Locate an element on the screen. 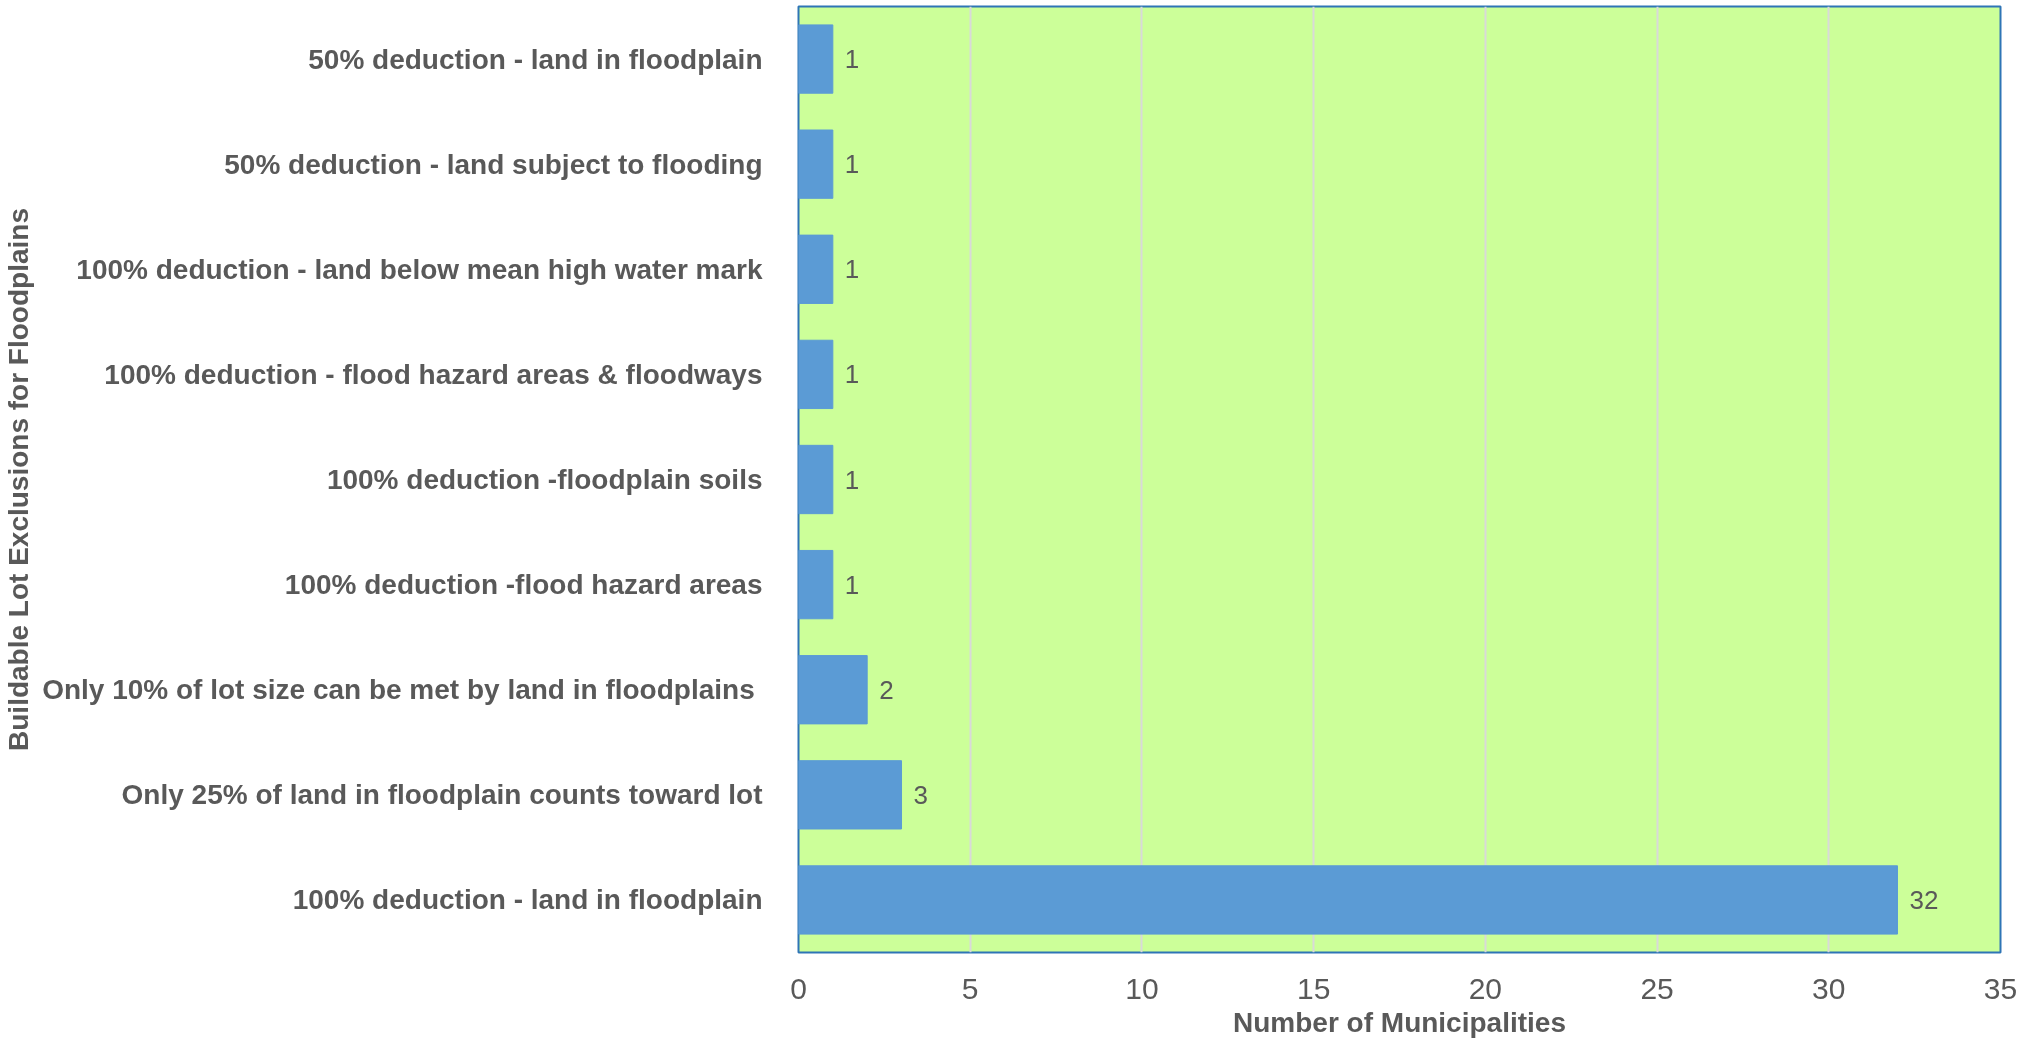 This screenshot has width=2037, height=1047. y-tick-label: 100% deduction - flood hazard areas & floodways is located at coordinates (433, 374).